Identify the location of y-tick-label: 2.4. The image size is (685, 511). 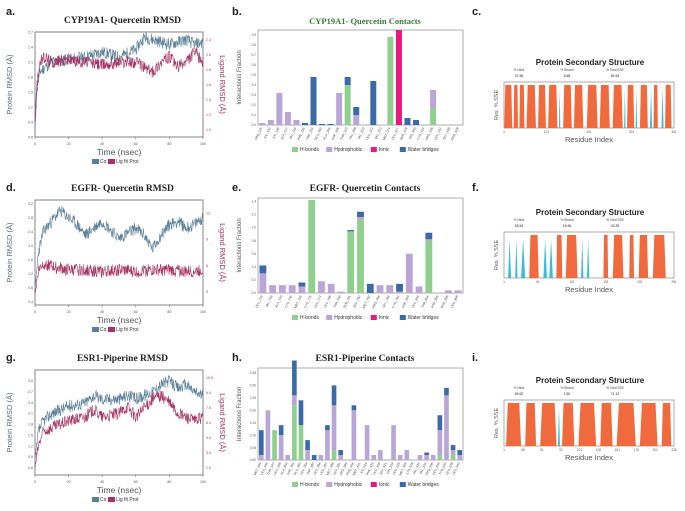
(30, 403).